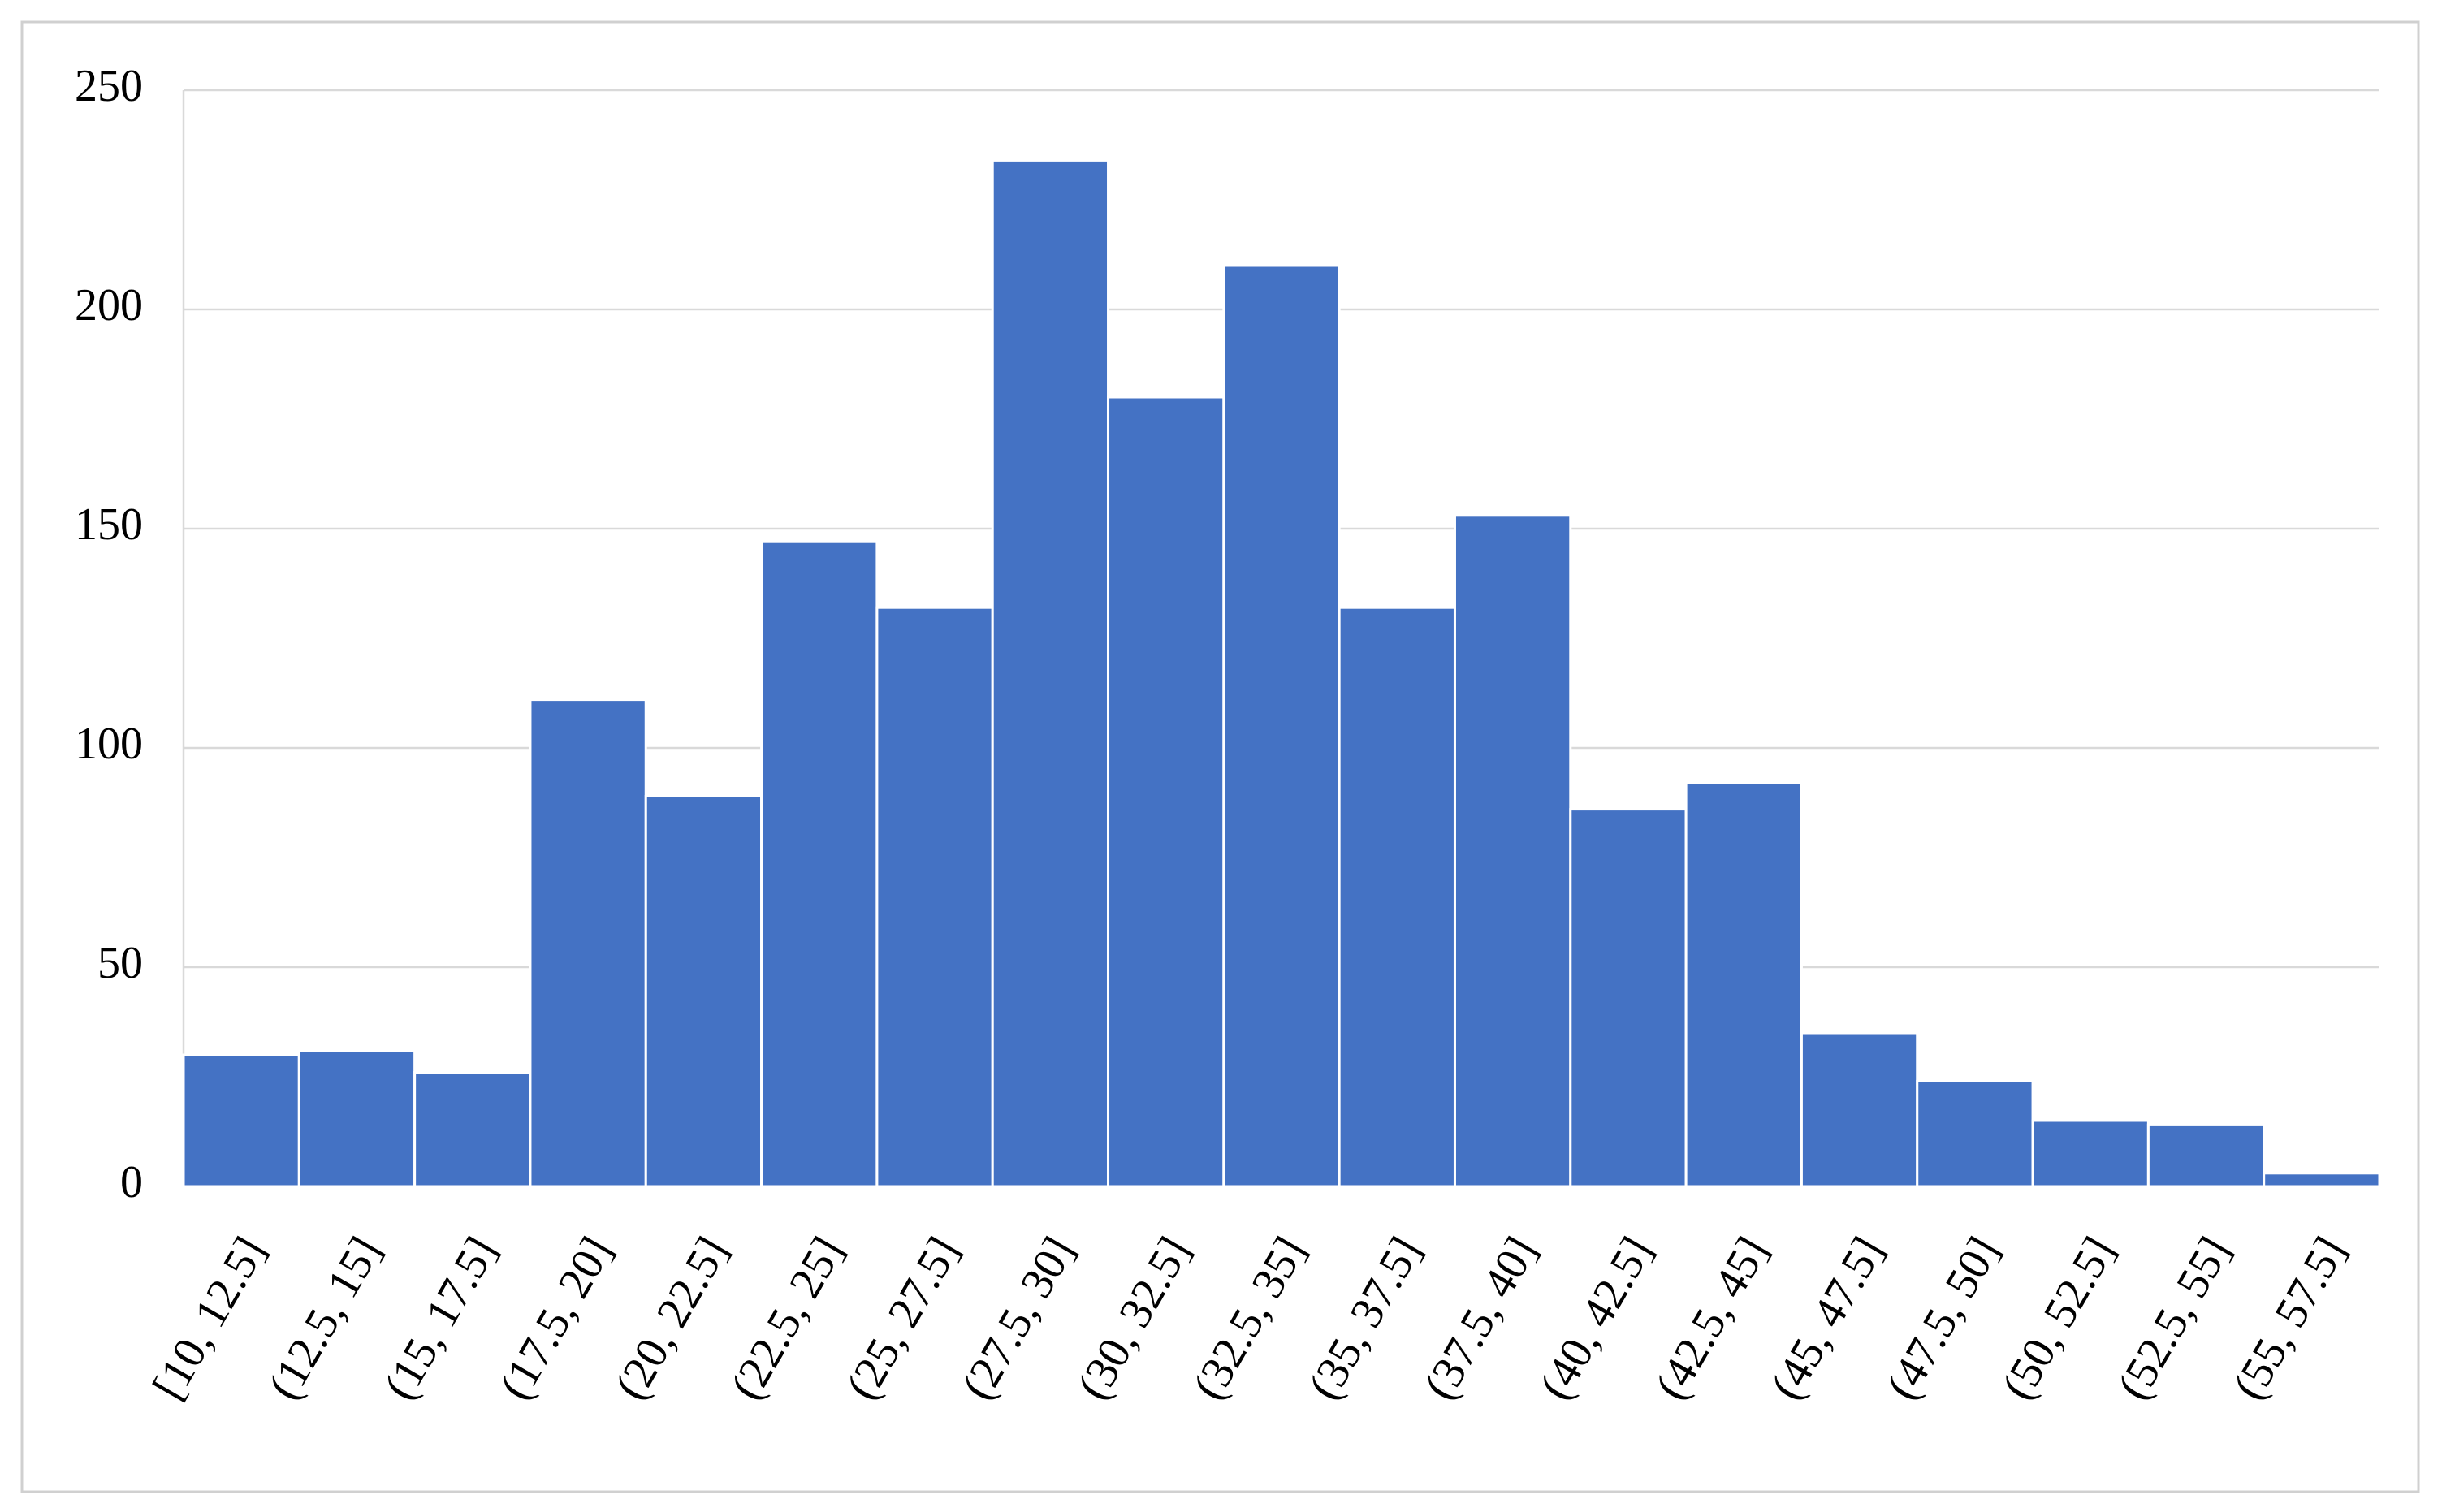  What do you see at coordinates (109, 524) in the screenshot?
I see `y-tick-label: 150` at bounding box center [109, 524].